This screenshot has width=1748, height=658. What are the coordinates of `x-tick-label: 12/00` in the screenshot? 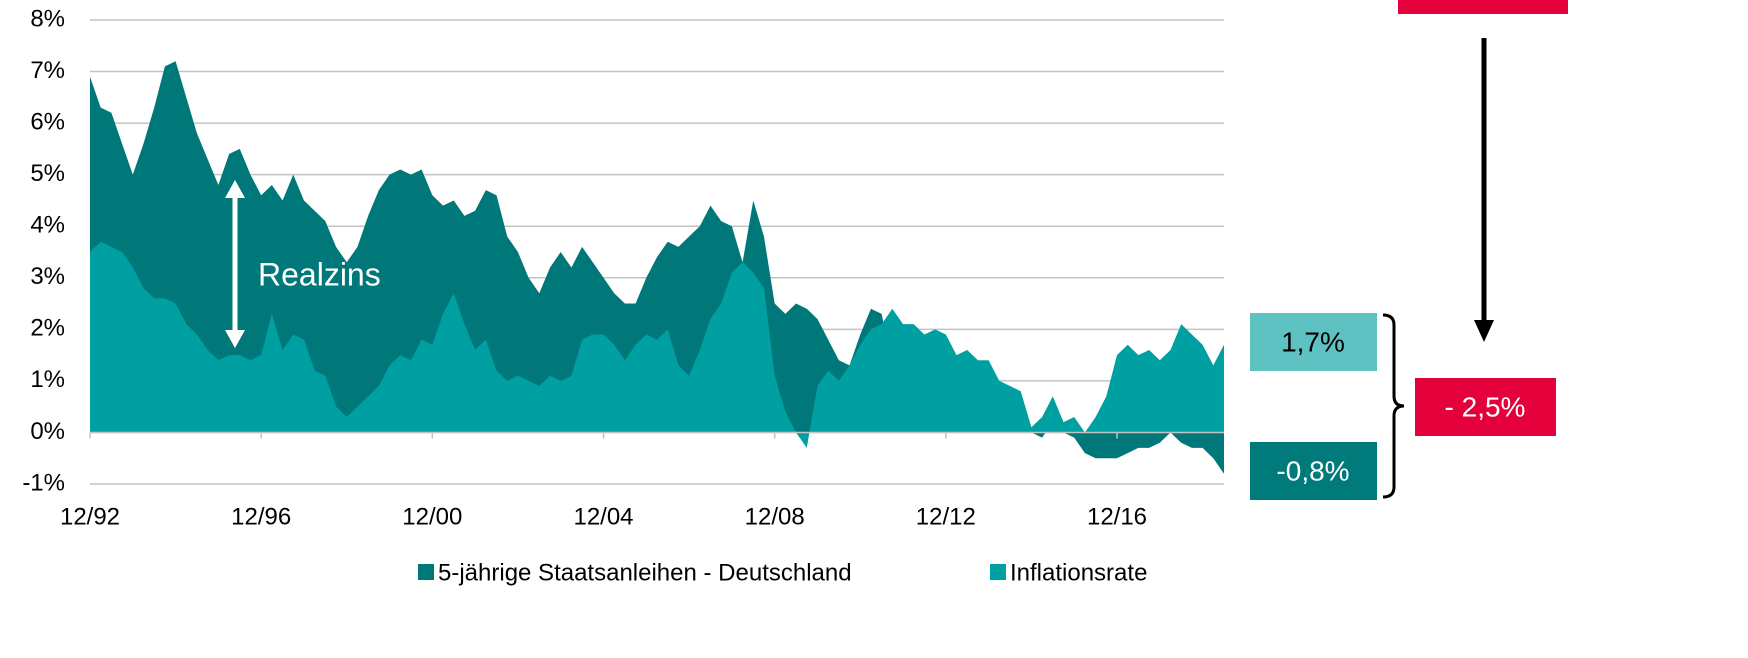 It's located at (432, 516).